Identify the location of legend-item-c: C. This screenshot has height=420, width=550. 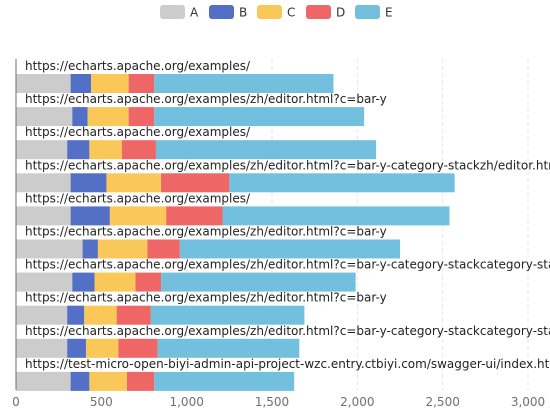
(276, 12).